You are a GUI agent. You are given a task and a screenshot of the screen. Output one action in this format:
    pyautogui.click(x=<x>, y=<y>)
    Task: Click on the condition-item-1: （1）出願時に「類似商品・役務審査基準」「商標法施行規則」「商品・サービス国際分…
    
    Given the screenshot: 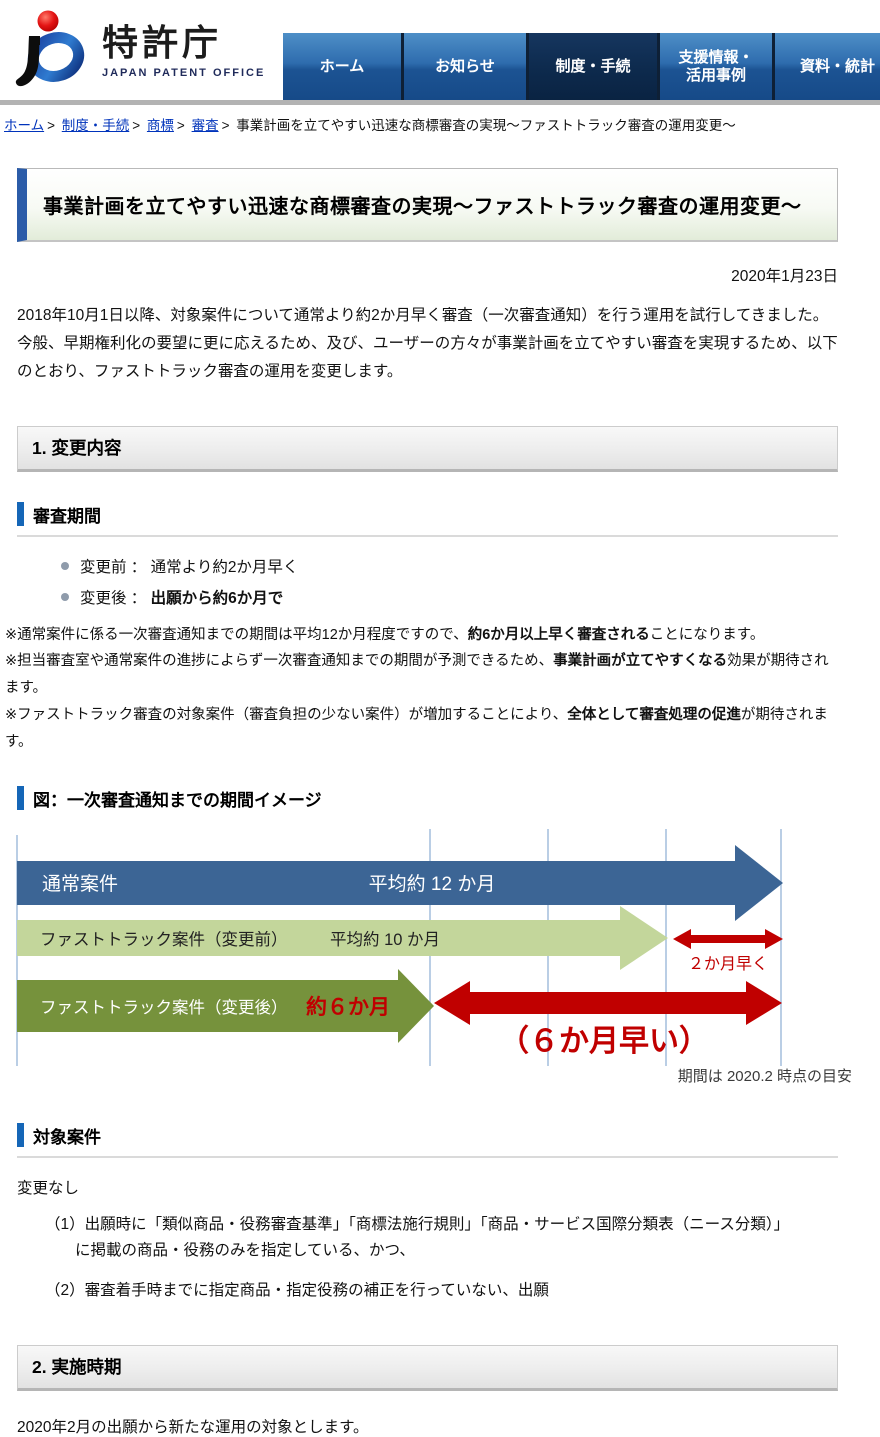 What is the action you would take?
    pyautogui.click(x=417, y=1237)
    